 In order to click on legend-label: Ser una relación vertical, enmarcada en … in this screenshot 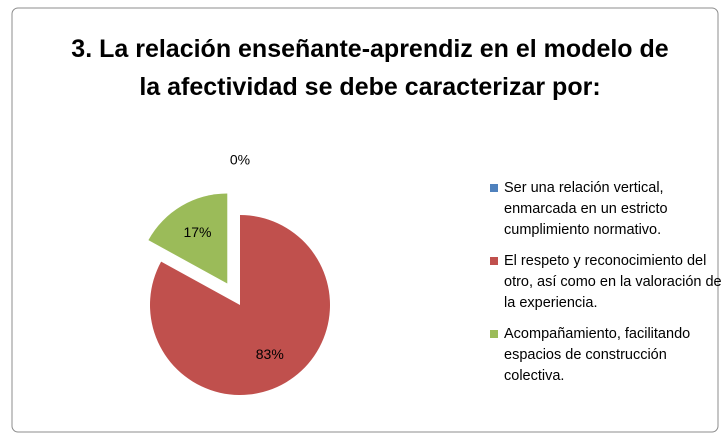, I will do `click(586, 209)`.